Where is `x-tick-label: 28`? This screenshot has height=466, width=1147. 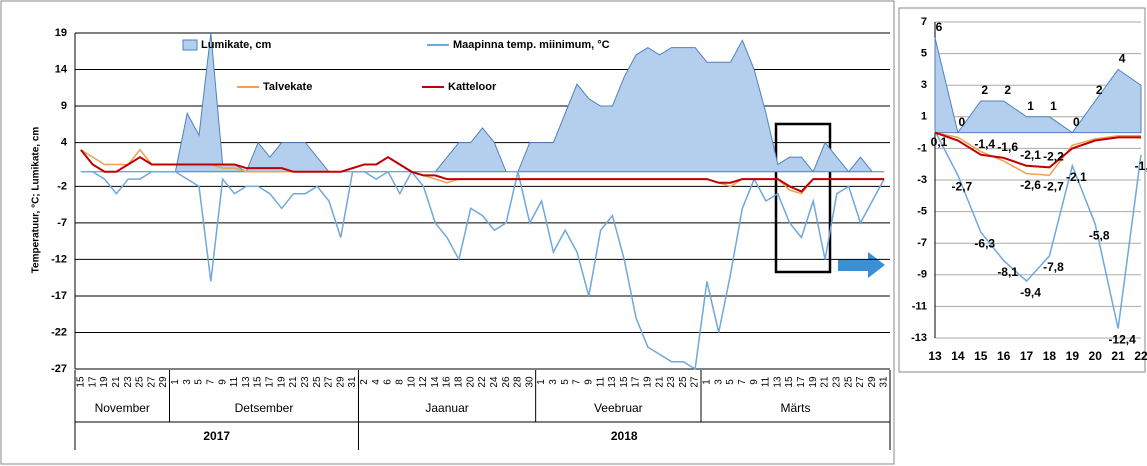
x-tick-label: 28 is located at coordinates (518, 382).